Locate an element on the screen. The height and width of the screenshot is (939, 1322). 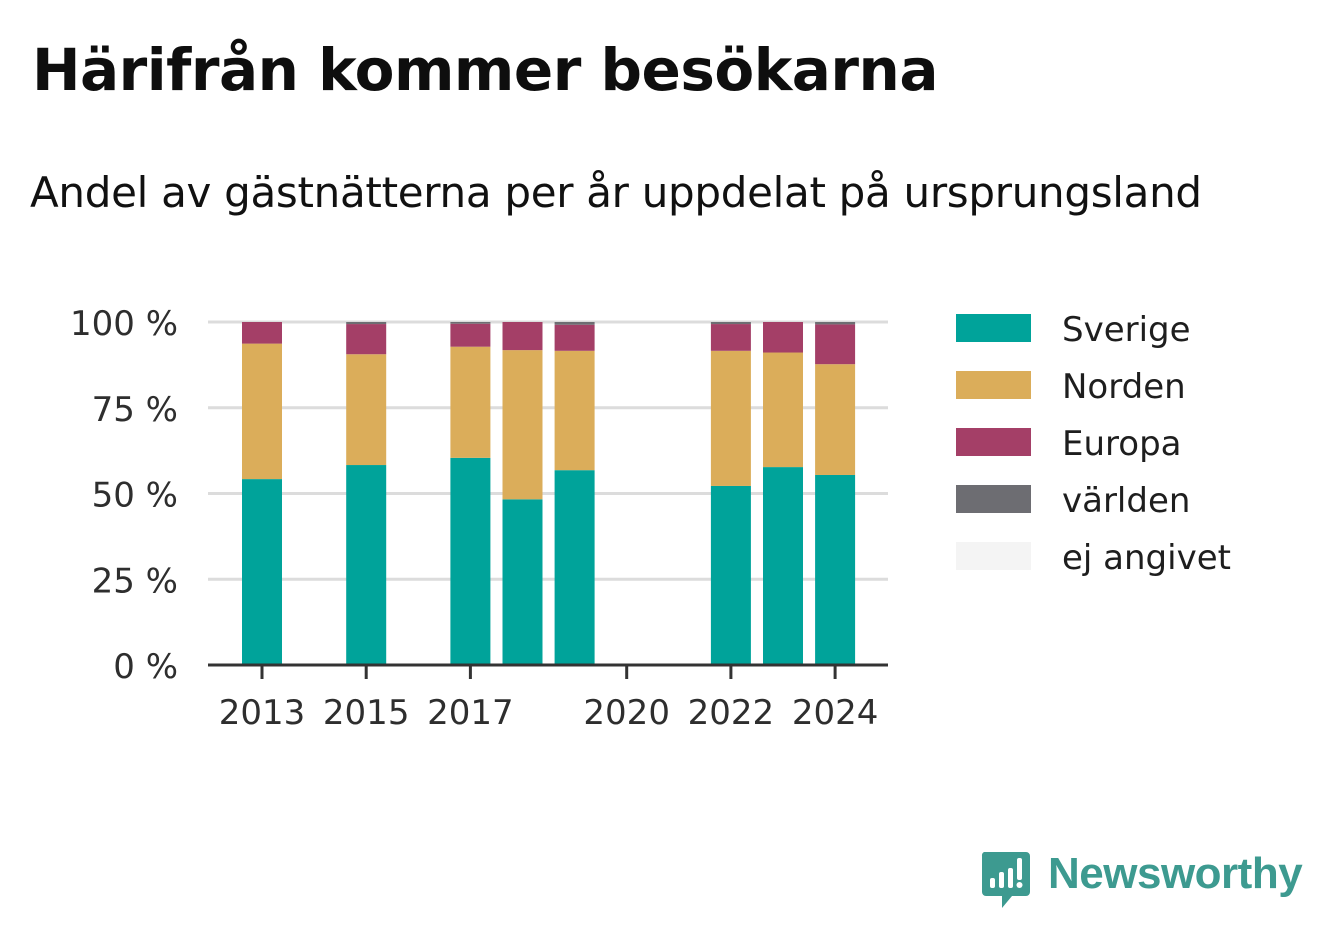
y-tick-label: 75 % is located at coordinates (135, 410).